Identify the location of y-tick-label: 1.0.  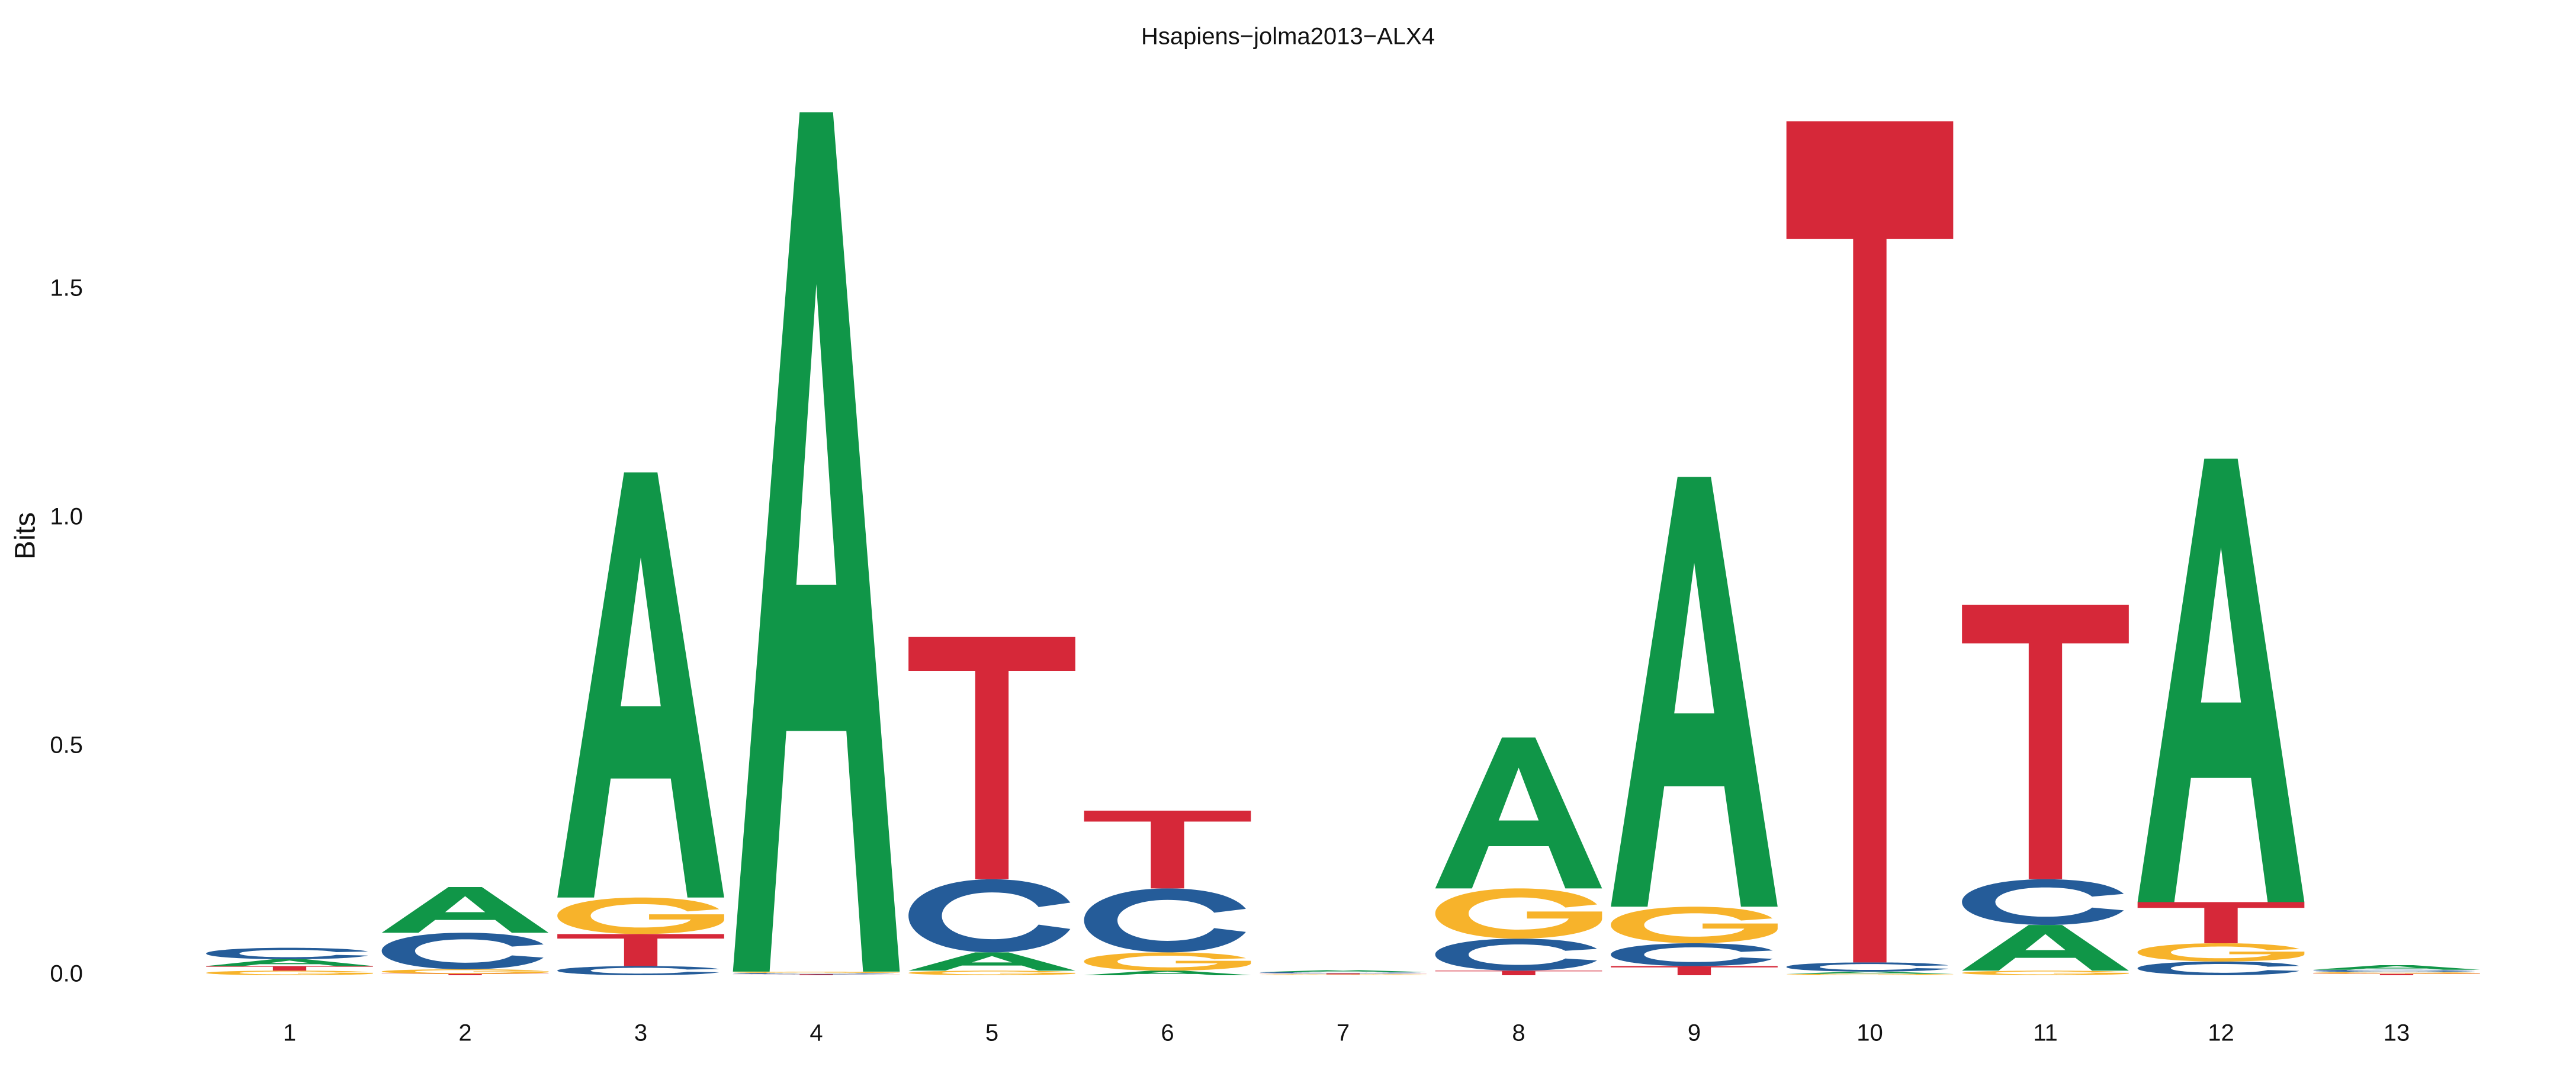
(66, 517).